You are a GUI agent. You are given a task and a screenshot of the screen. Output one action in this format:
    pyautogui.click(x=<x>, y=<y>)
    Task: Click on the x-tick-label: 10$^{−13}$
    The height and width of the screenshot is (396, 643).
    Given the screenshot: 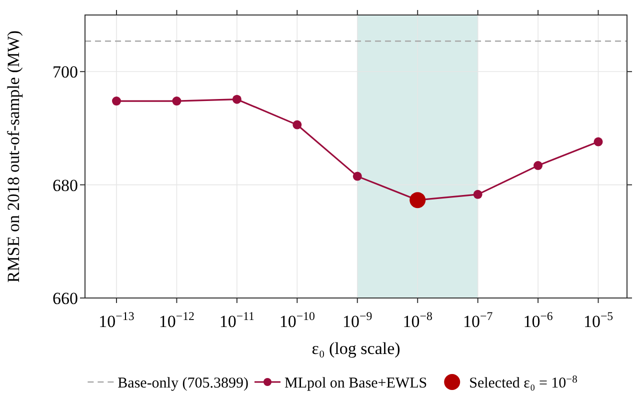 What is the action you would take?
    pyautogui.click(x=116, y=320)
    